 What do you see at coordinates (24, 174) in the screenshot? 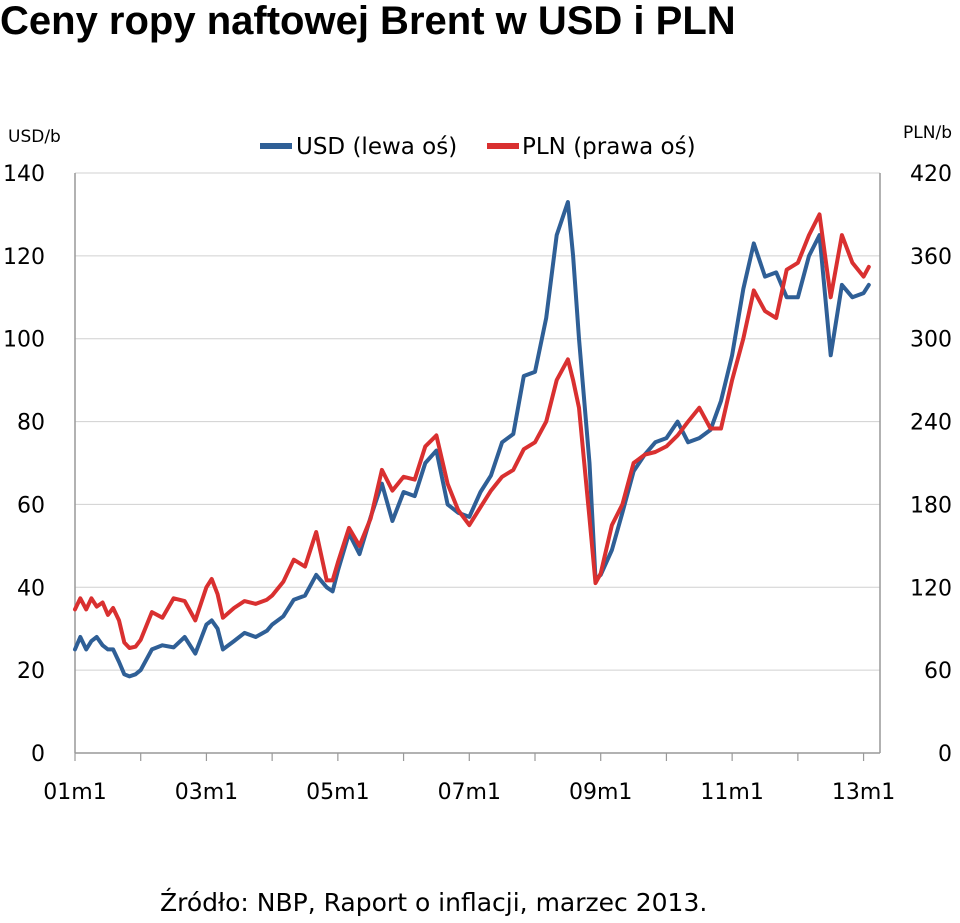
I see `left-tick-label: 140` at bounding box center [24, 174].